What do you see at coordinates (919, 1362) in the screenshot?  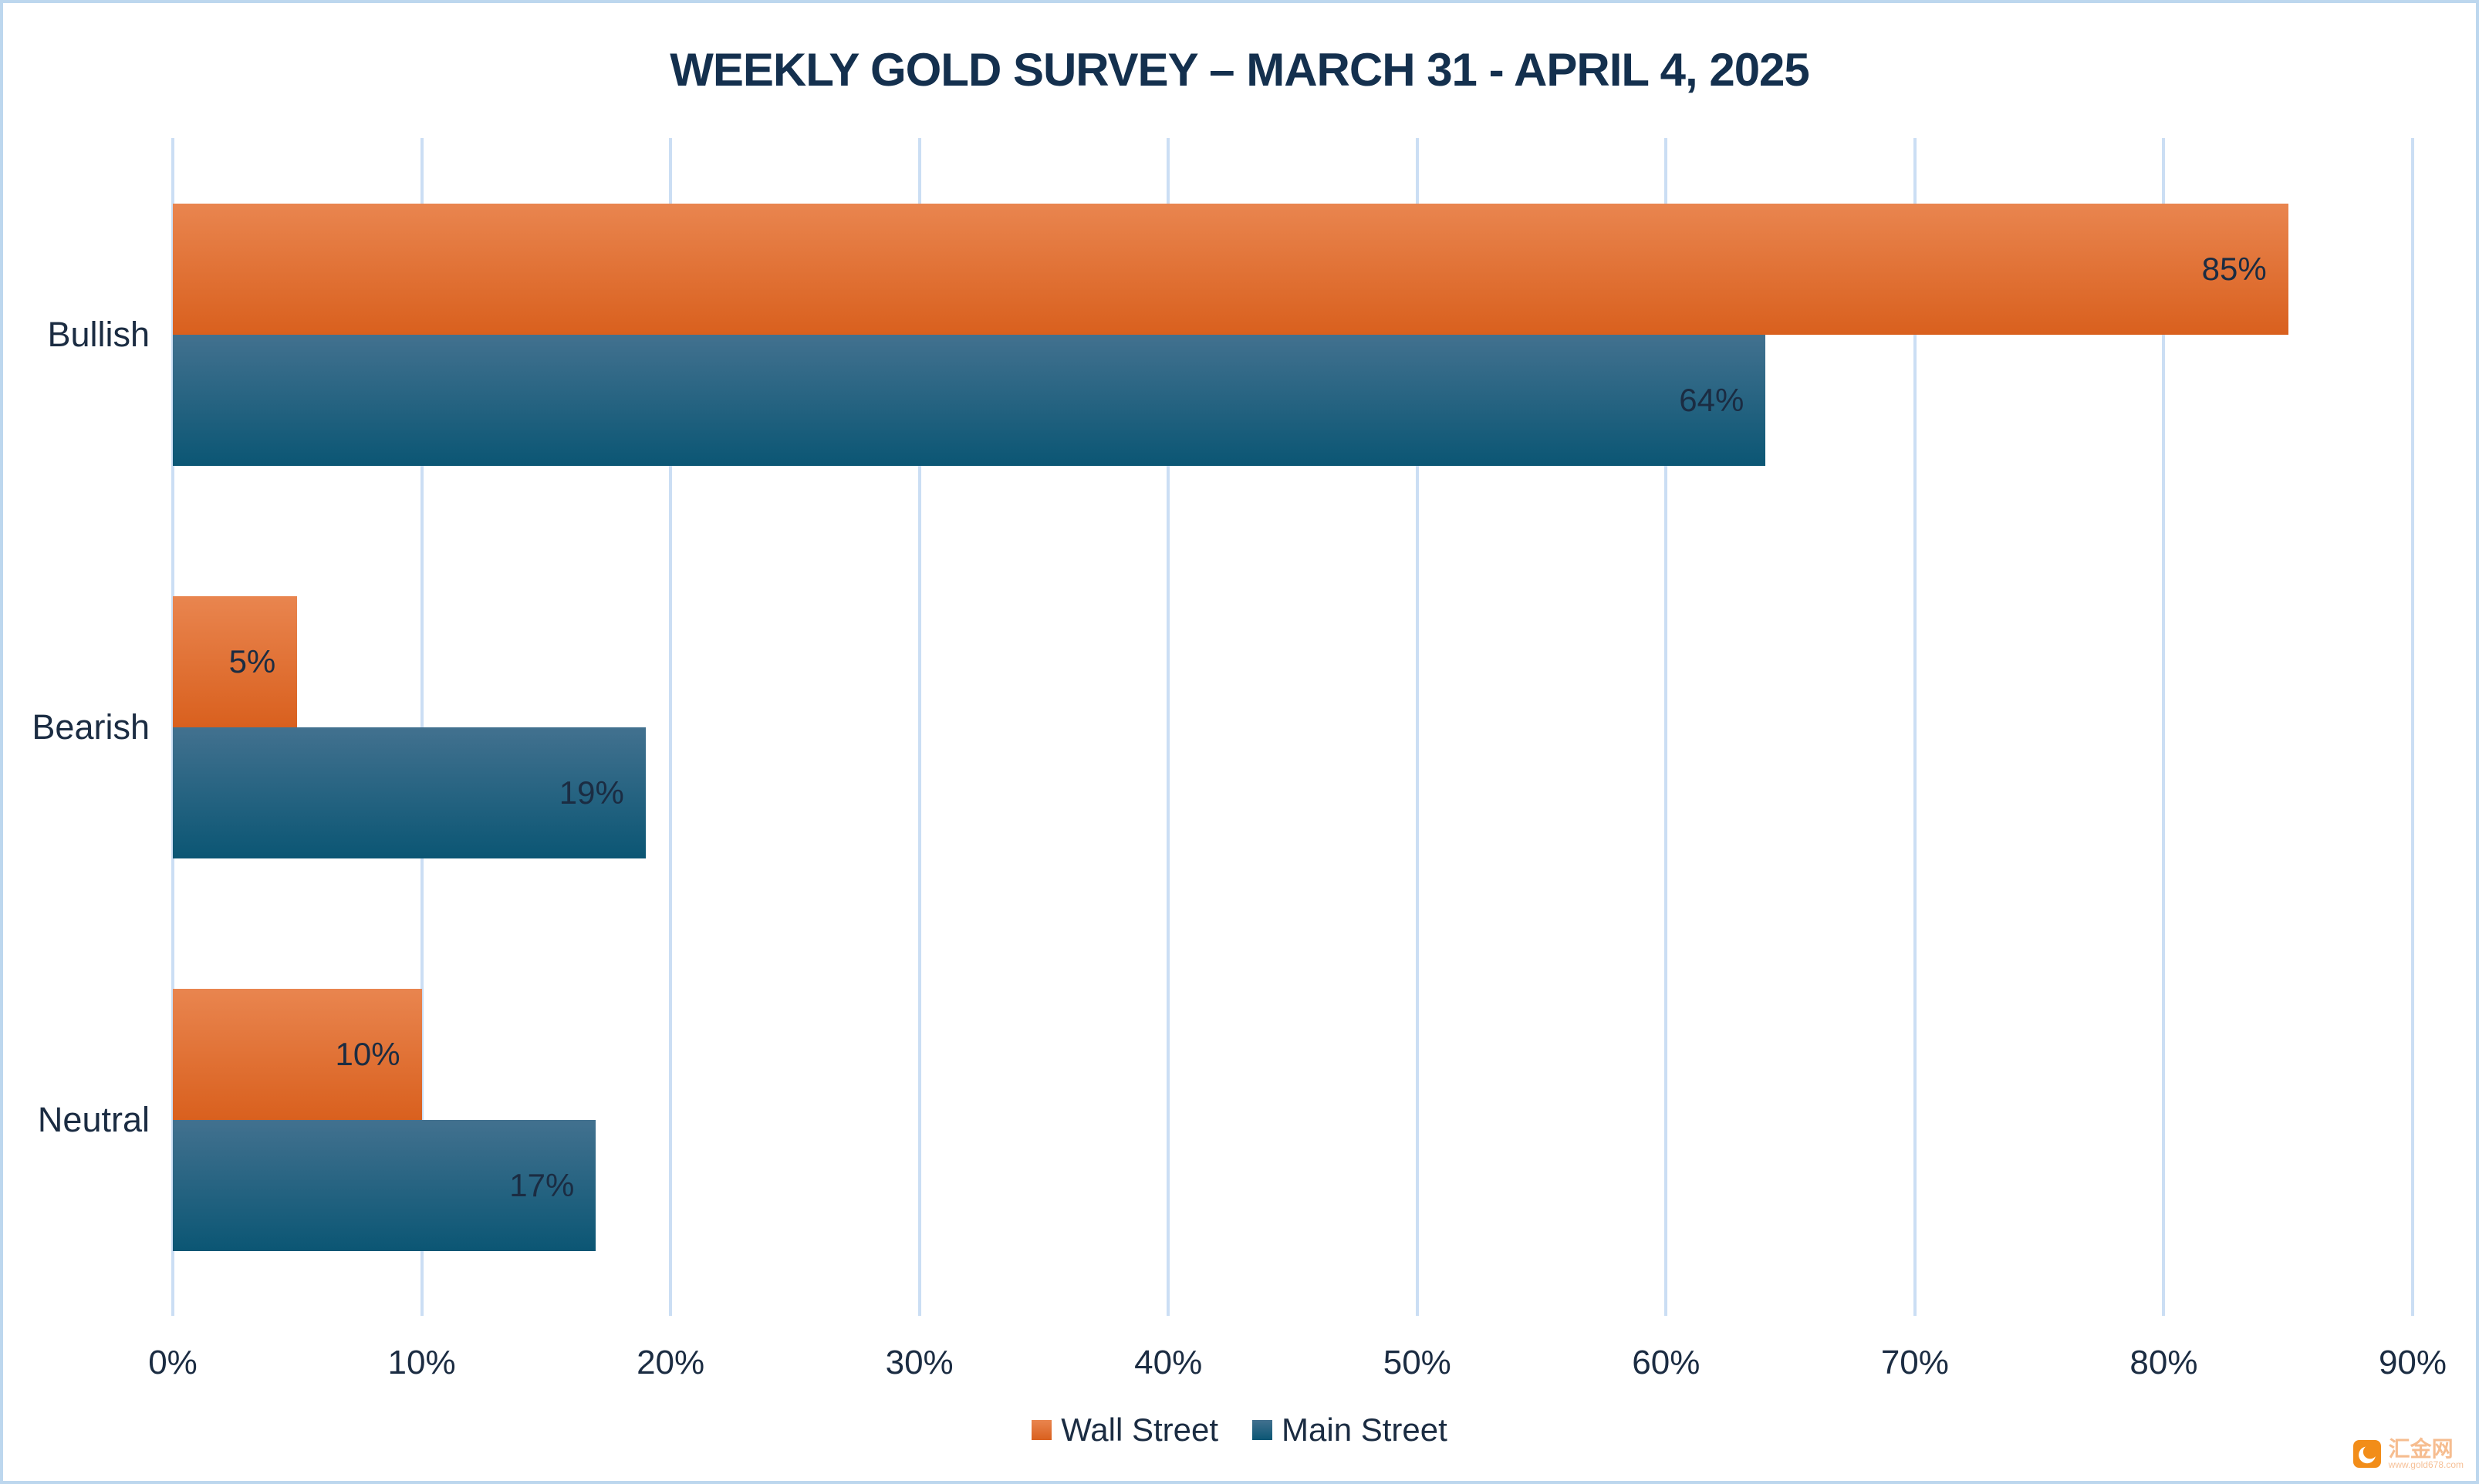 I see `x-tick-30-: 30%` at bounding box center [919, 1362].